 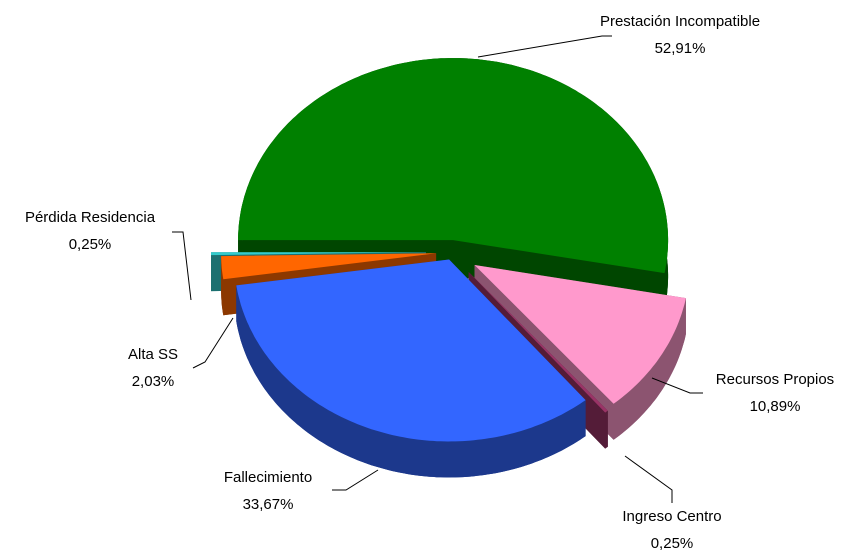 What do you see at coordinates (268, 477) in the screenshot?
I see `slice-label: Fallecimiento` at bounding box center [268, 477].